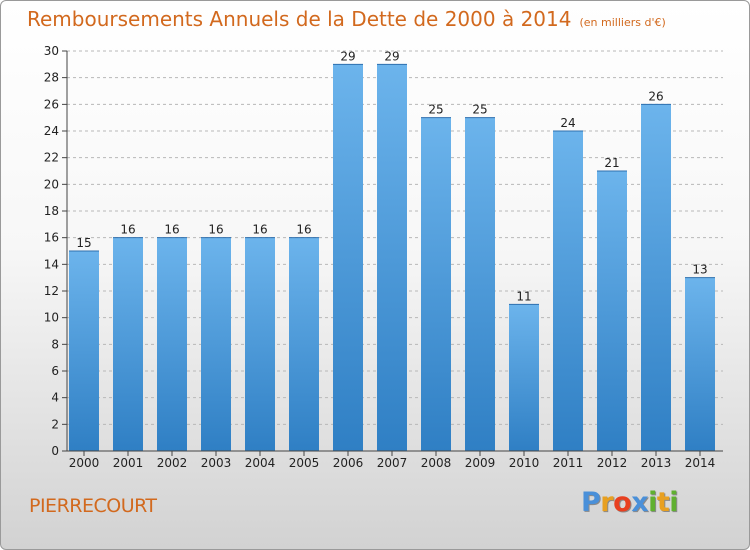  Describe the element at coordinates (216, 463) in the screenshot. I see `x-tick-label: 2003` at that location.